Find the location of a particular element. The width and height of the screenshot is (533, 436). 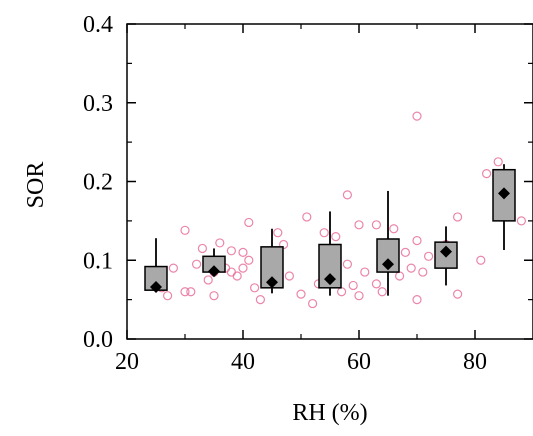

y-tick-label: 0.4 is located at coordinates (98, 25).